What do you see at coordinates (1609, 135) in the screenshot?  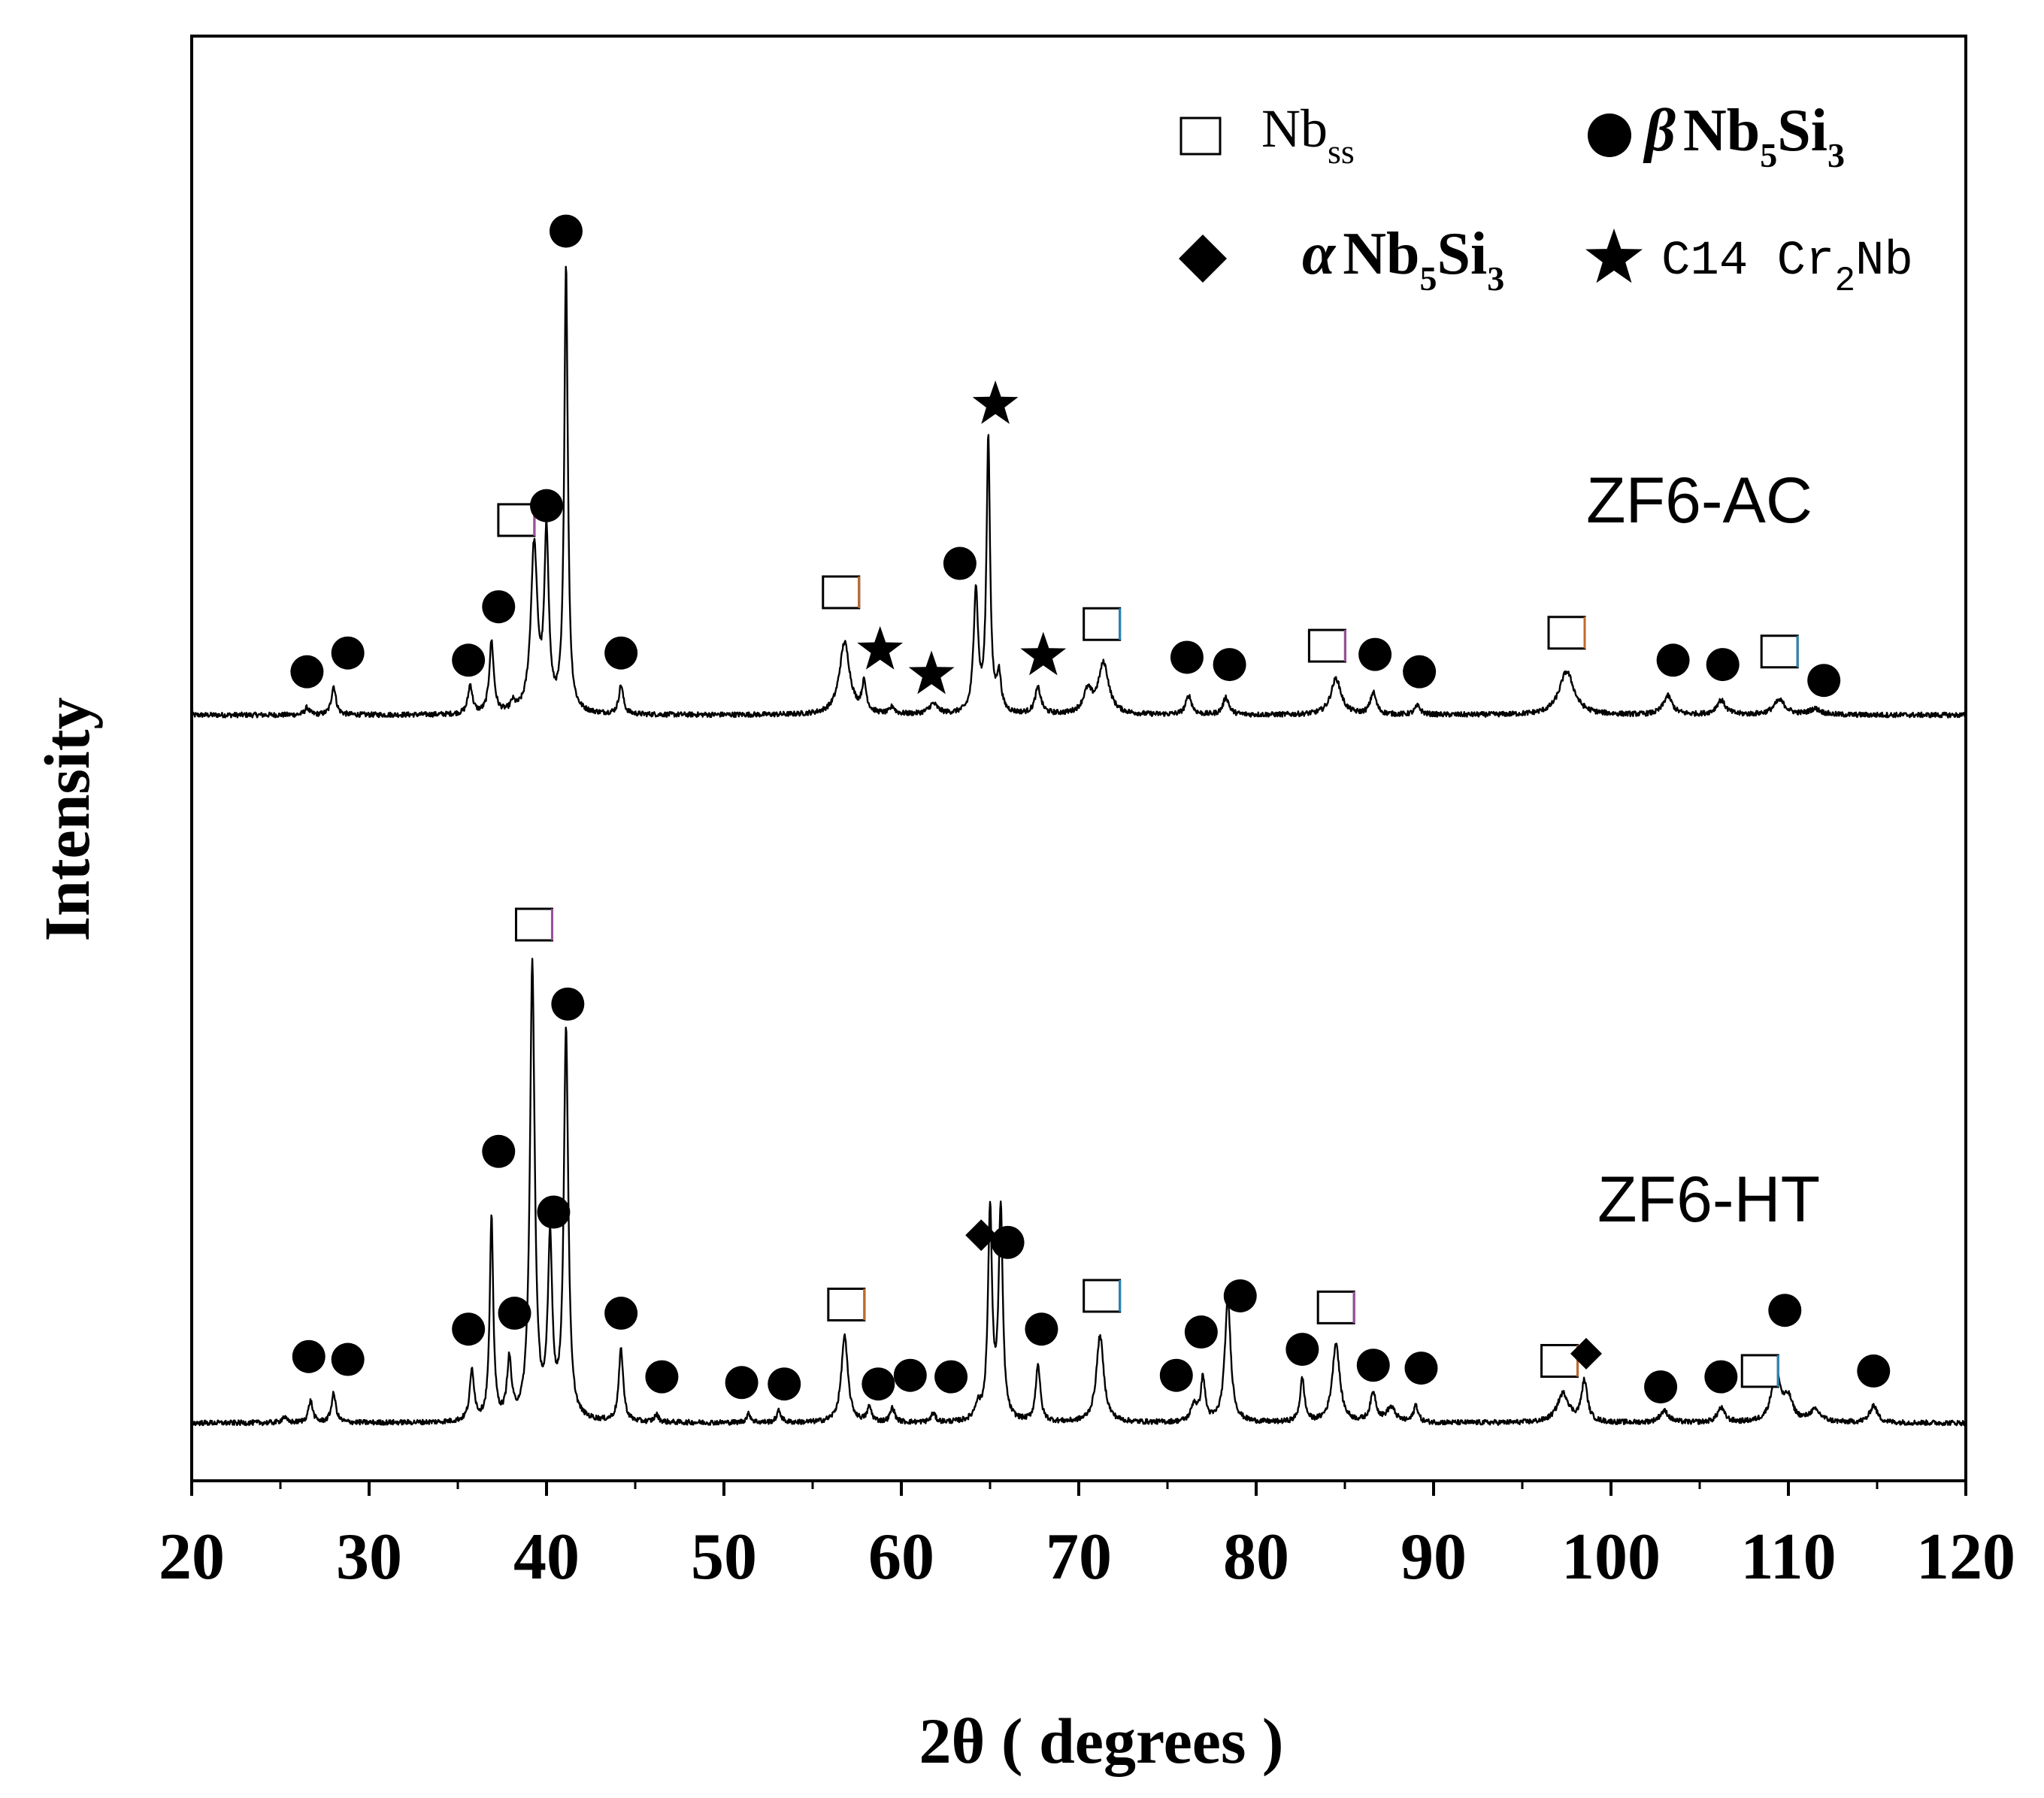 I see `legend-beta-symbol` at bounding box center [1609, 135].